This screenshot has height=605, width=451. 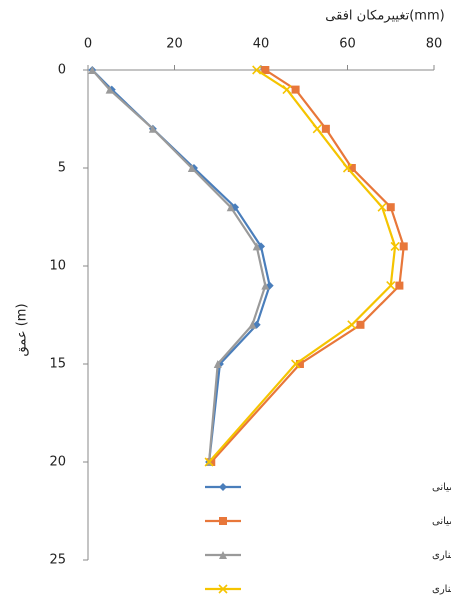 I want to click on x-tick-label: 20, so click(x=174, y=44).